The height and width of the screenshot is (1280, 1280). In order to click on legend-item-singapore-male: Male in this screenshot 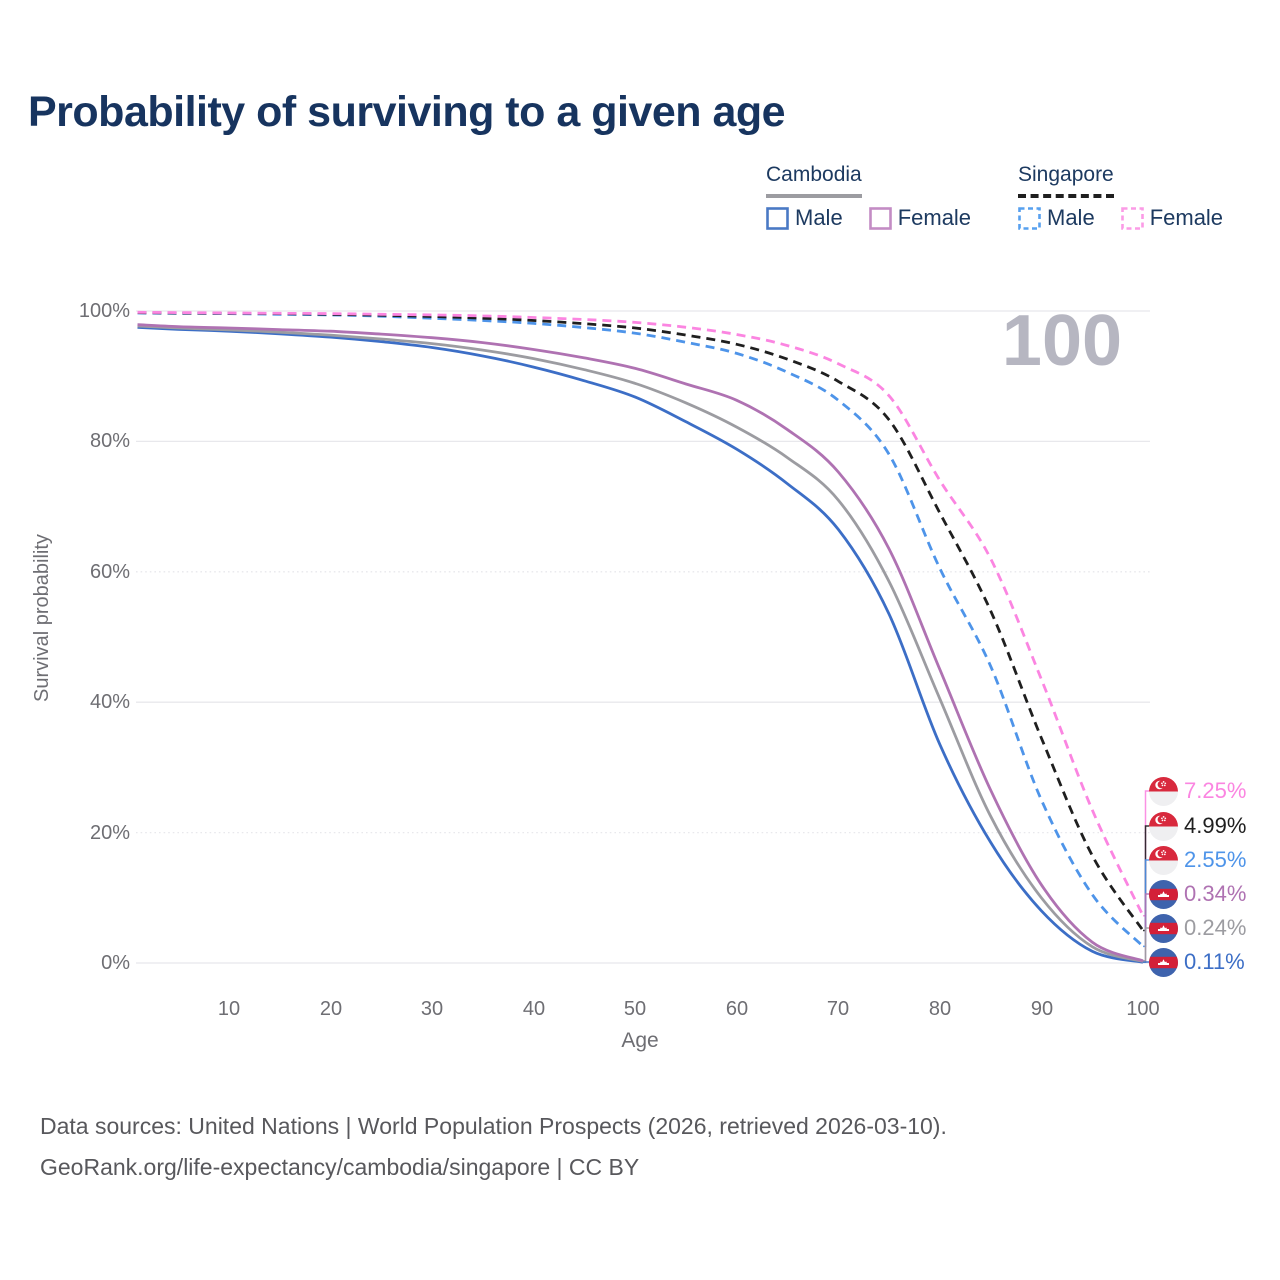, I will do `click(1056, 218)`.